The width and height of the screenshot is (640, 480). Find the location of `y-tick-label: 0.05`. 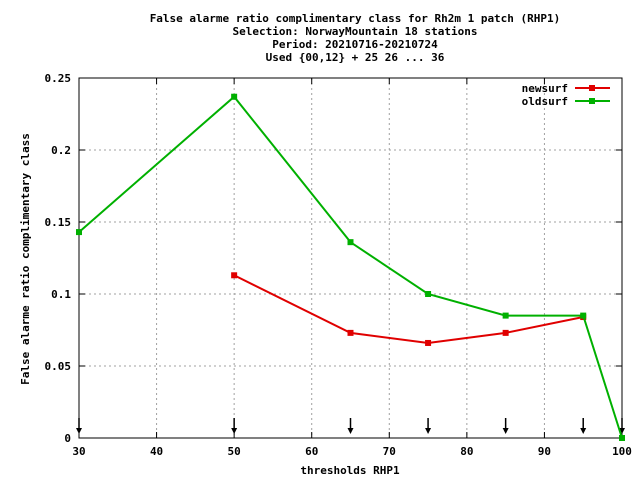

y-tick-label: 0.05 is located at coordinates (58, 366).